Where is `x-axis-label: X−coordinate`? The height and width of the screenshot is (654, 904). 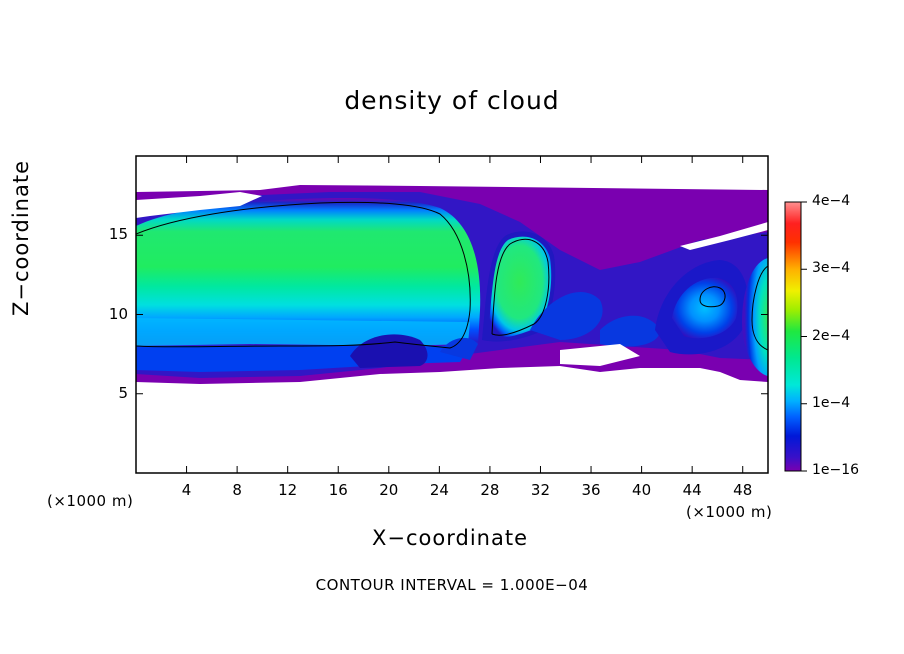 x-axis-label: X−coordinate is located at coordinates (452, 538).